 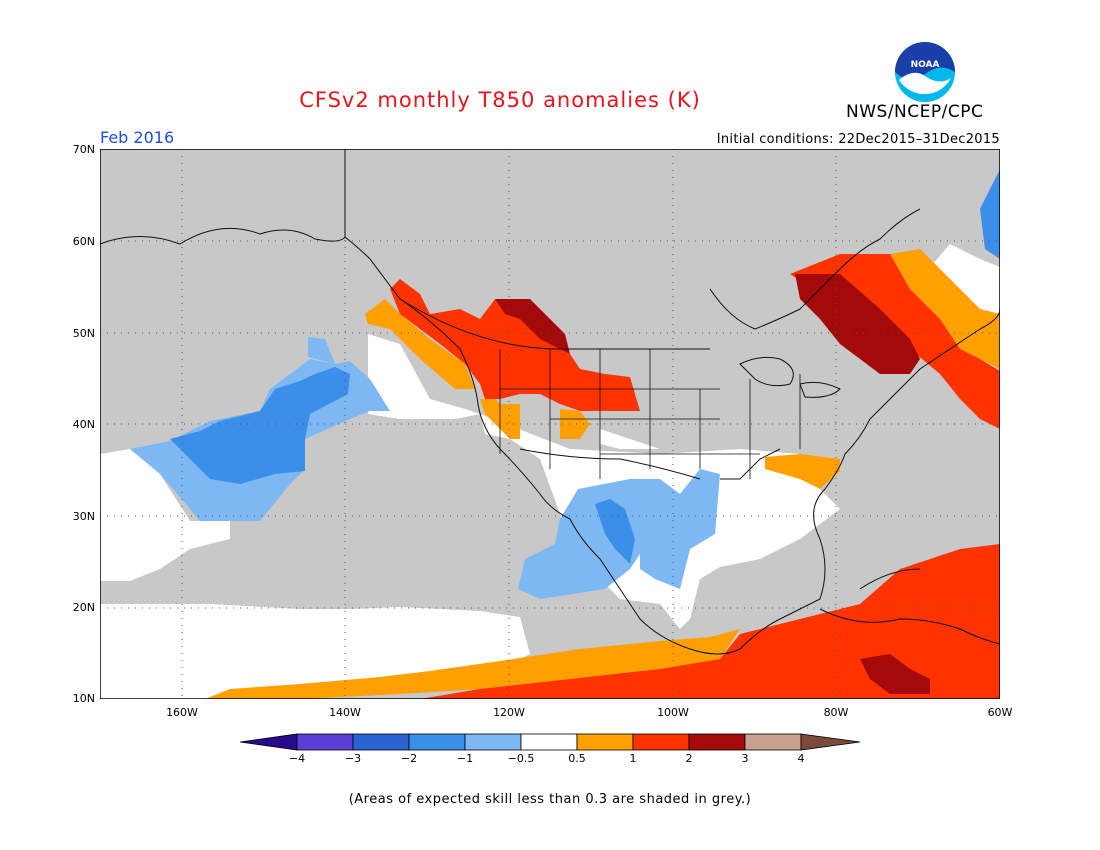 I want to click on colorbar-label: −0.5, so click(x=521, y=758).